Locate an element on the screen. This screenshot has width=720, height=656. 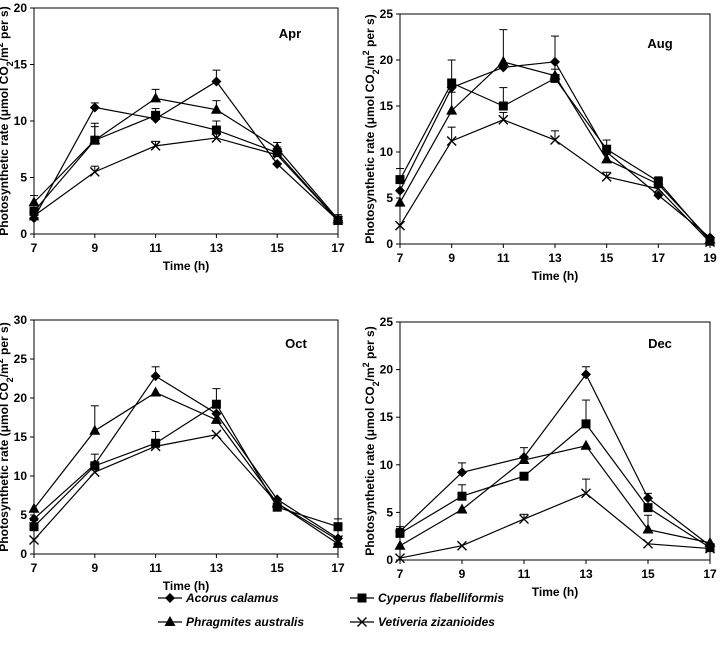
legend-label: Phragmites australis is located at coordinates (245, 622).